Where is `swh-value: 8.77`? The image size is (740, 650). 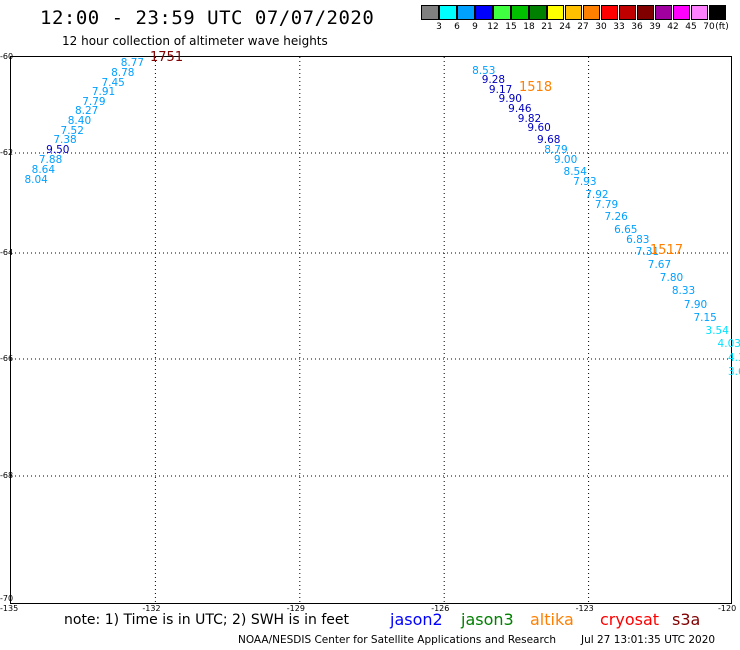
swh-value: 8.77 is located at coordinates (132, 63).